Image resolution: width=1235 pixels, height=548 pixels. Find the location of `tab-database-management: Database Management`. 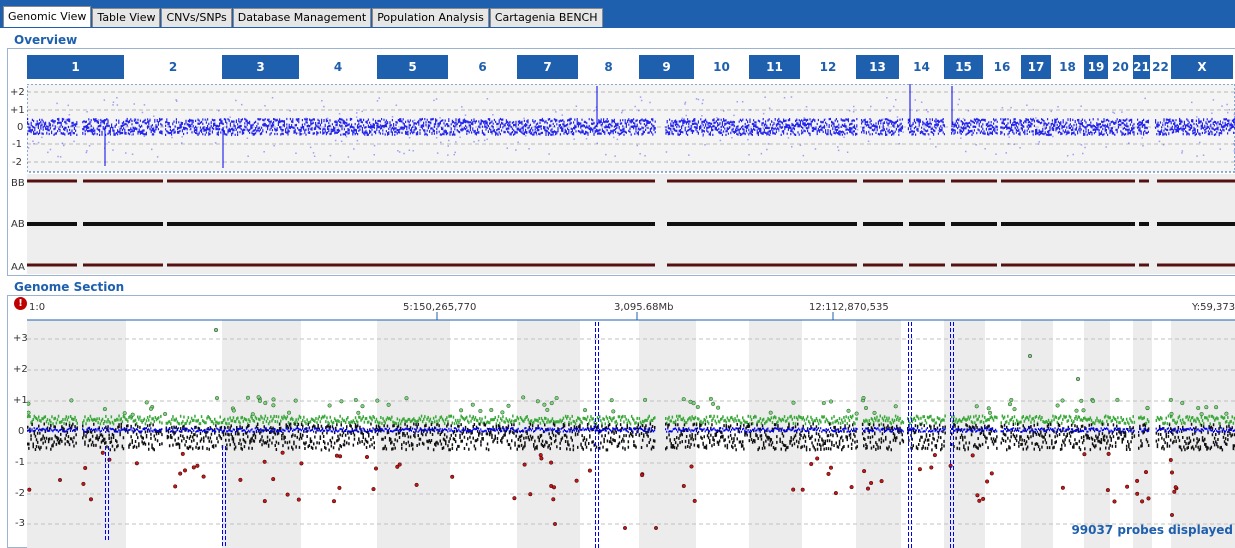

tab-database-management: Database Management is located at coordinates (302, 17).